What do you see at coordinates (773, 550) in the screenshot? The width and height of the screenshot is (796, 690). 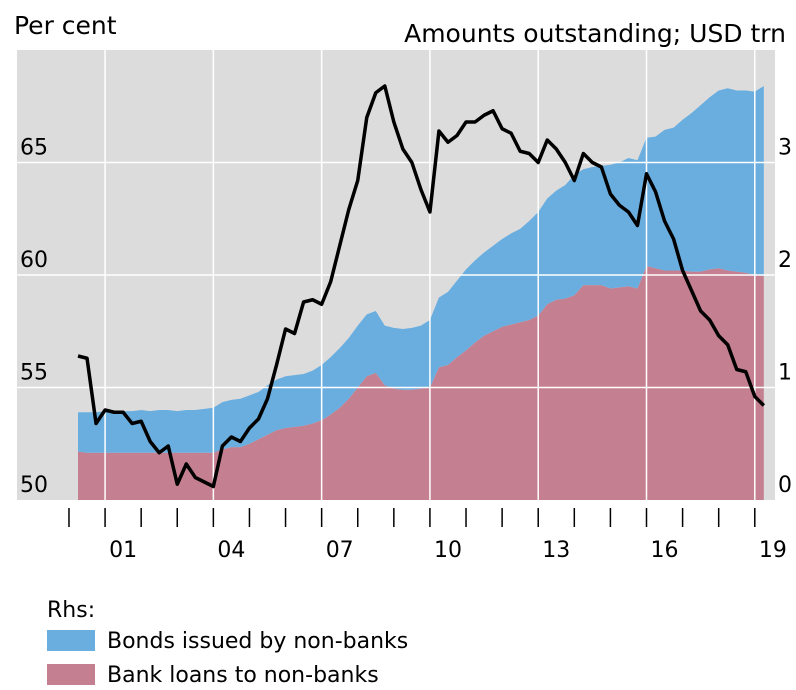 I see `x-tick-label: 19` at bounding box center [773, 550].